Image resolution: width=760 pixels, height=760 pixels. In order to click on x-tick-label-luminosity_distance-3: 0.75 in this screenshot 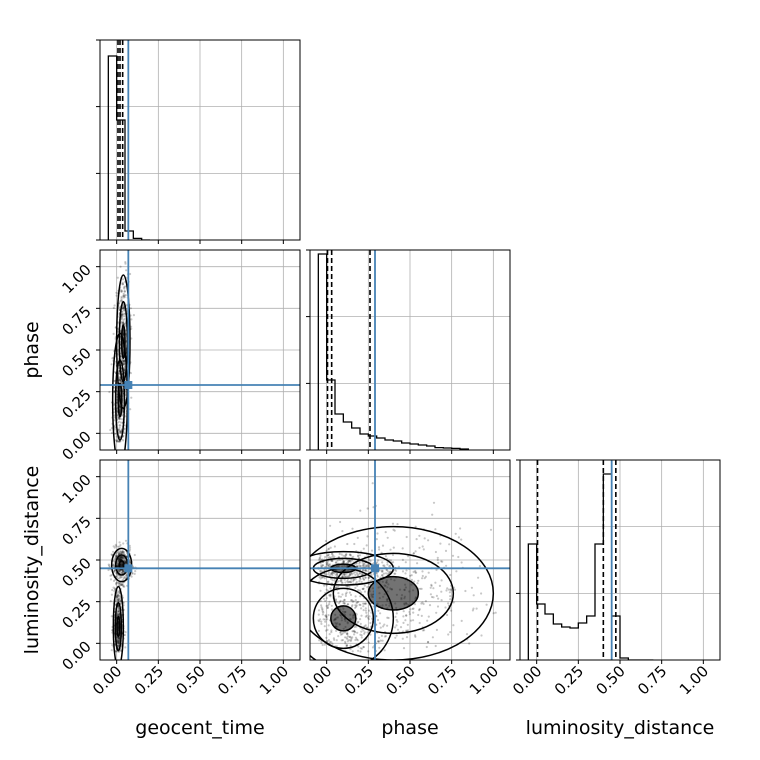, I will do `click(652, 680)`.